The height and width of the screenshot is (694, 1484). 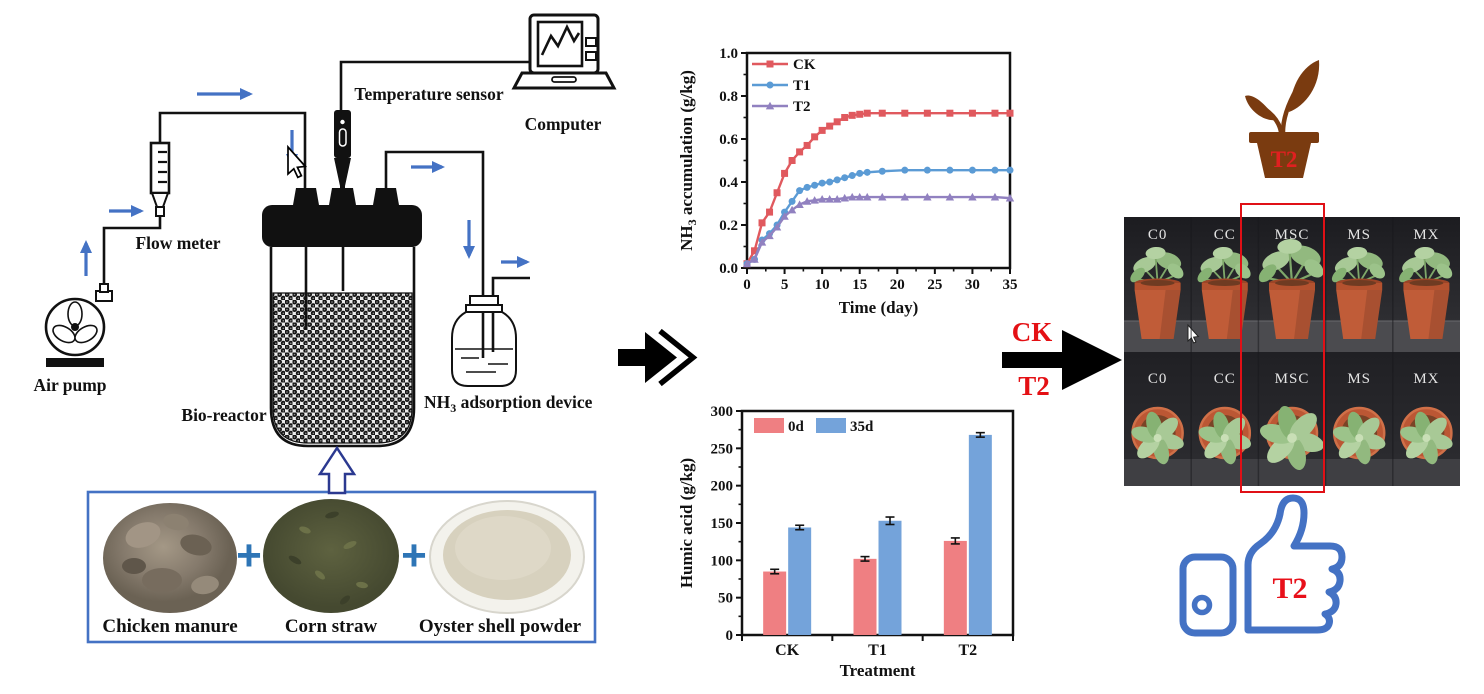 I want to click on series-T2, so click(x=878, y=230).